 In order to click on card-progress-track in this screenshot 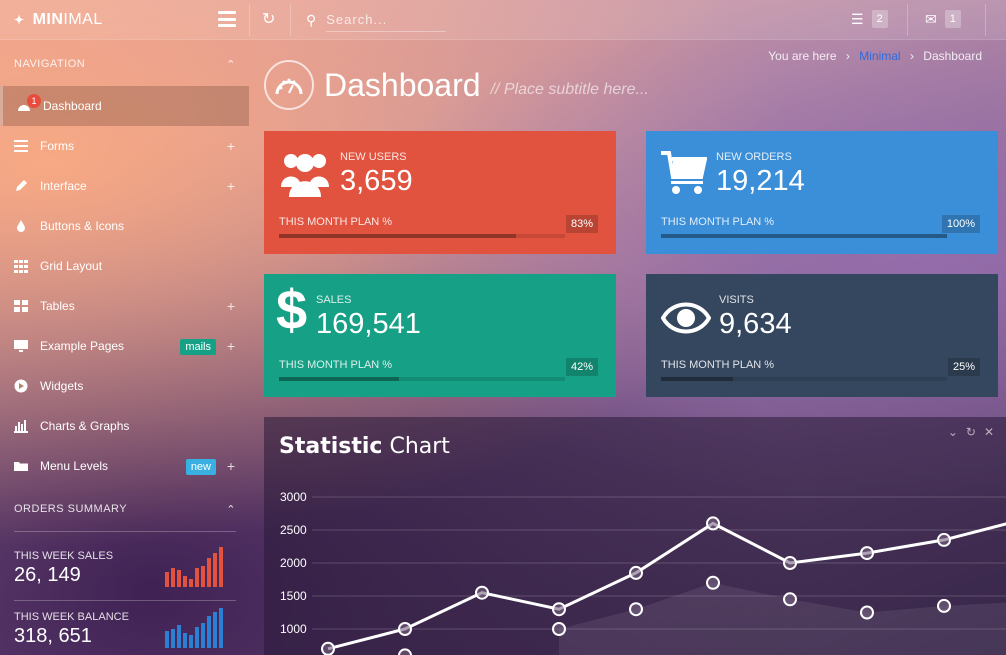, I will do `click(804, 379)`.